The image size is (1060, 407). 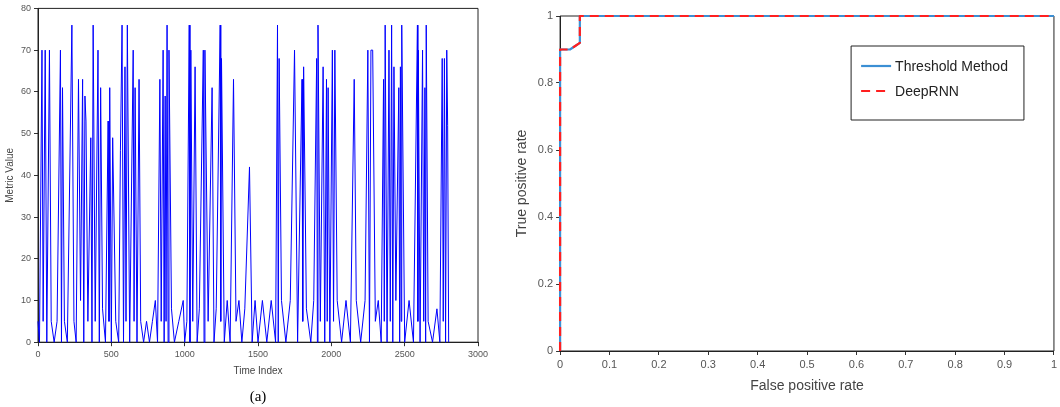 What do you see at coordinates (807, 385) in the screenshot?
I see `x-axis-title: False positive rate` at bounding box center [807, 385].